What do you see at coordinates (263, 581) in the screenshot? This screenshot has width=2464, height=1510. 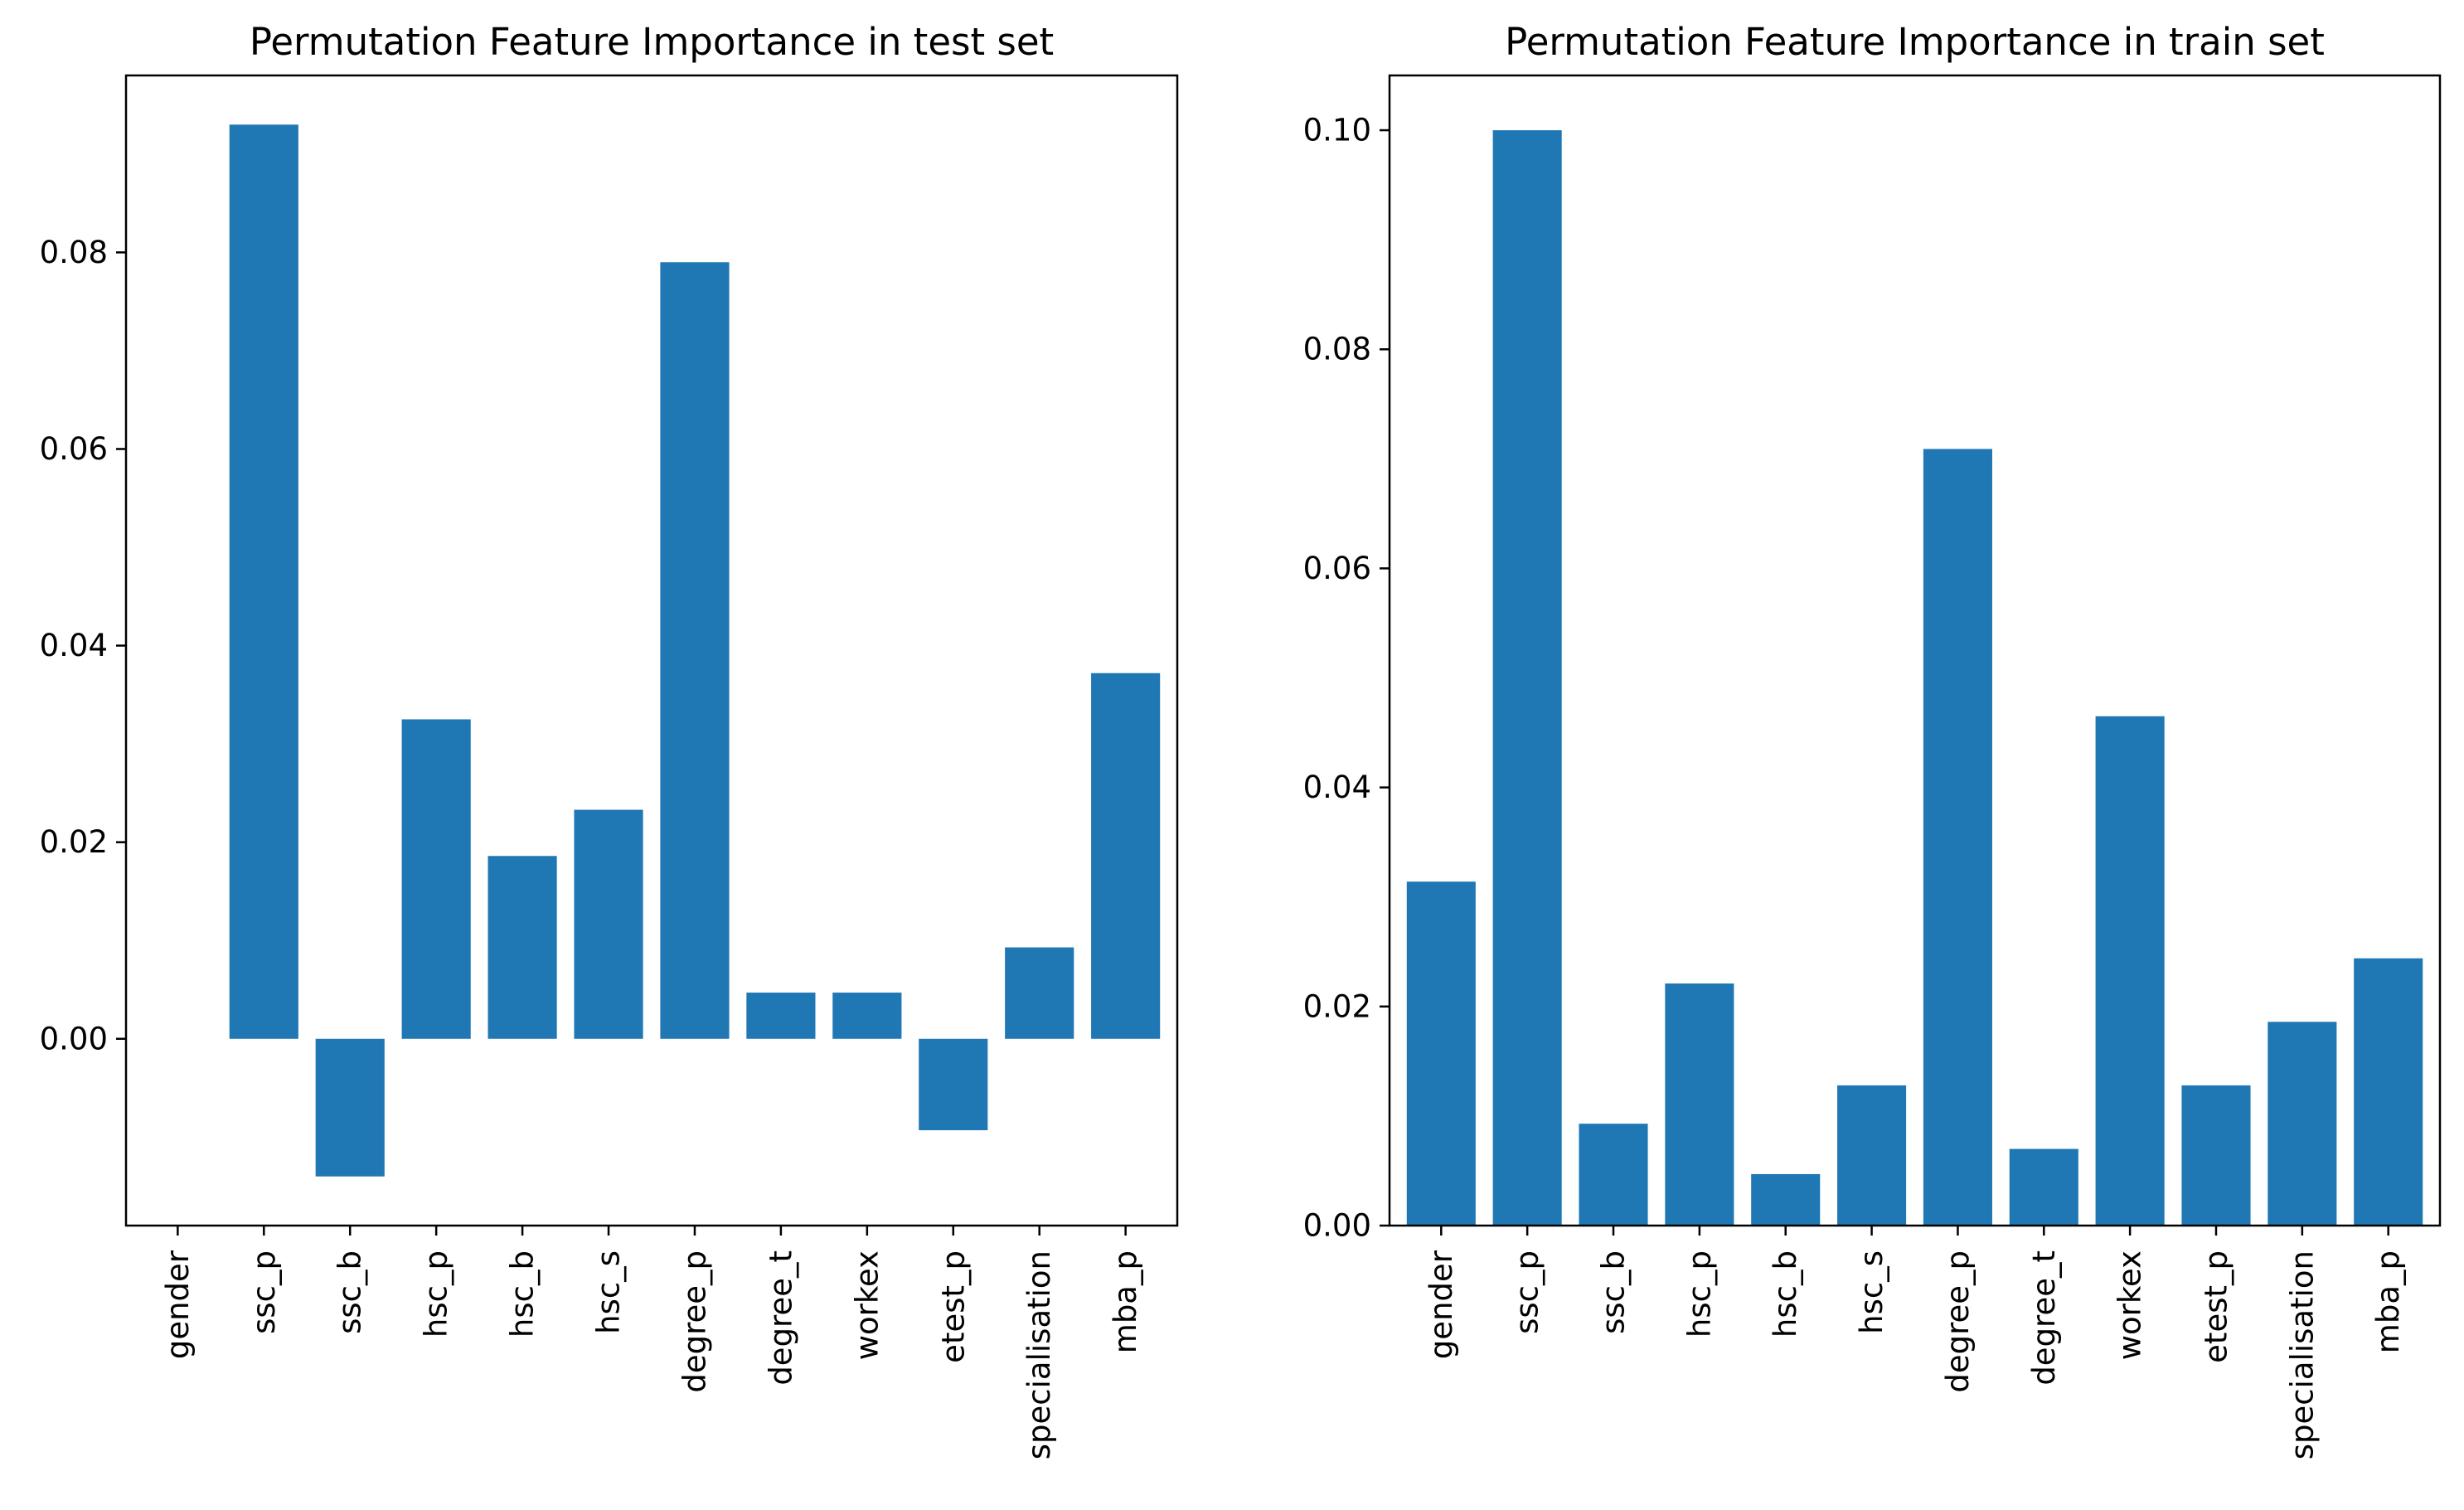 I see `test-bar-ssc-p` at bounding box center [263, 581].